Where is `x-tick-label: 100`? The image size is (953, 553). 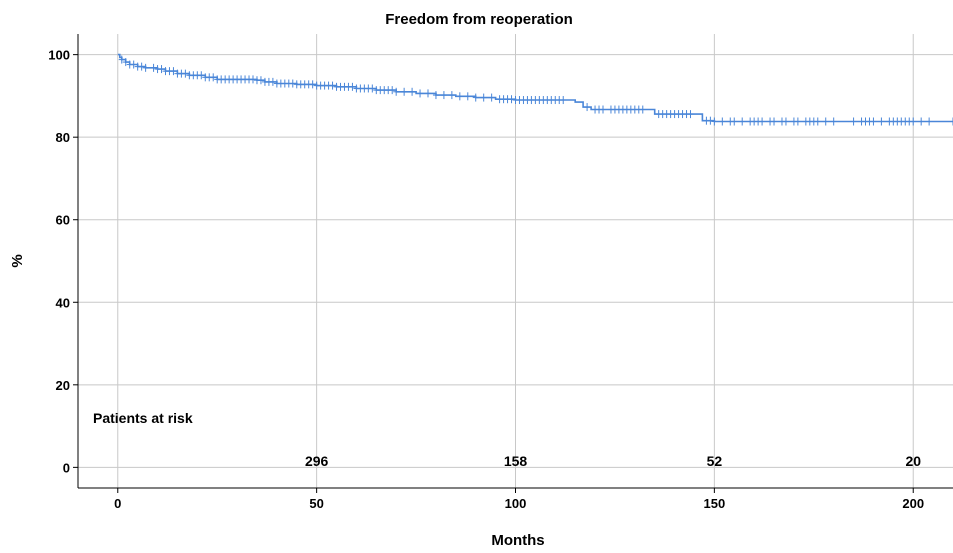
x-tick-label: 100 is located at coordinates (516, 503).